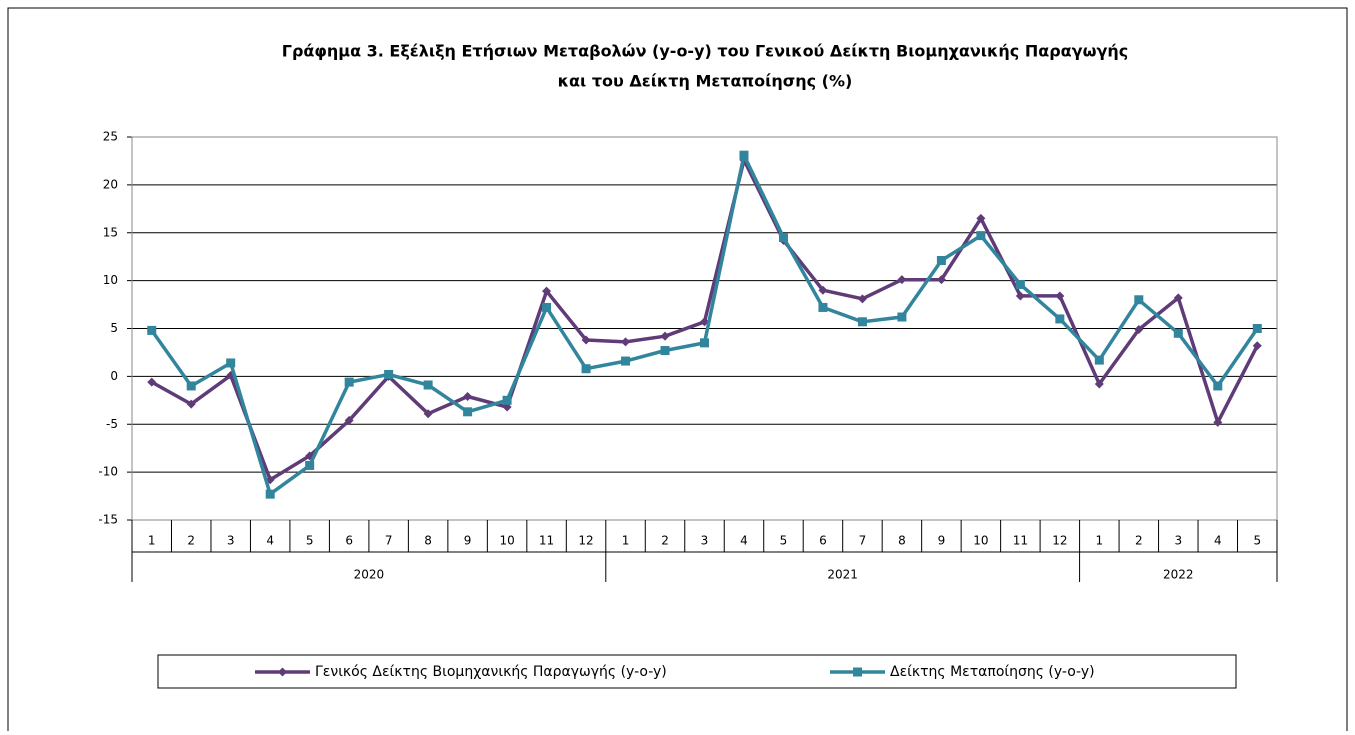 The height and width of the screenshot is (735, 1355). Describe the element at coordinates (705, 81) in the screenshot. I see `chart-title: και του Δείκτη Μεταποίησης (%)` at that location.